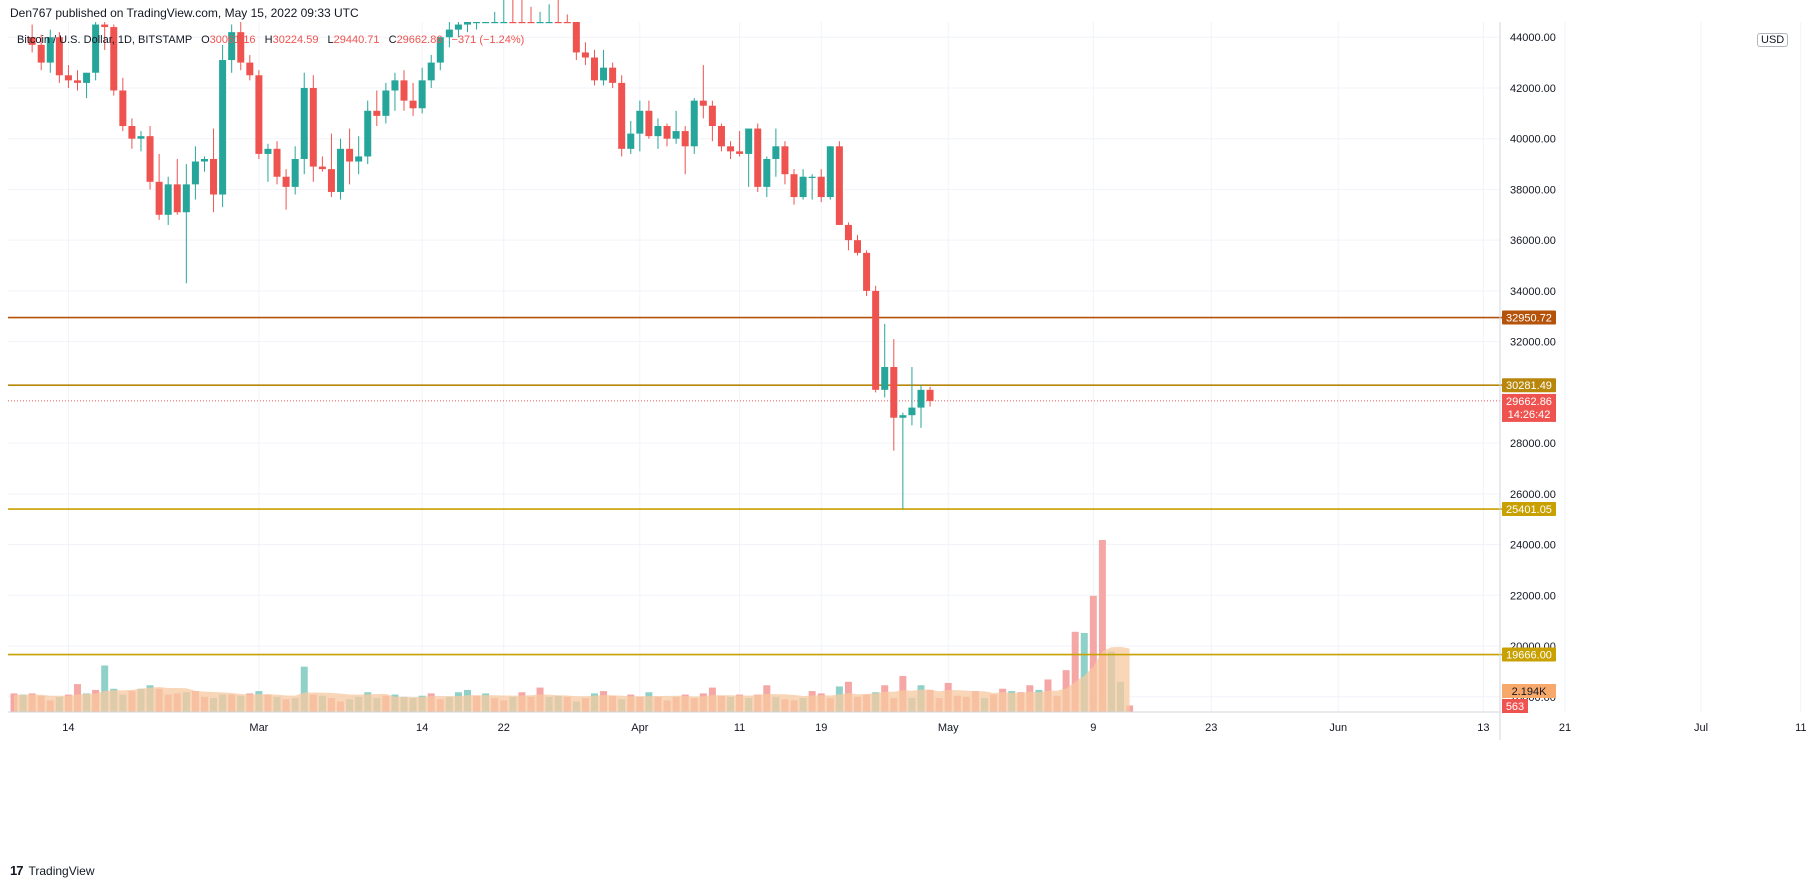 The image size is (1818, 889). Describe the element at coordinates (205, 40) in the screenshot. I see `open-label: O` at that location.